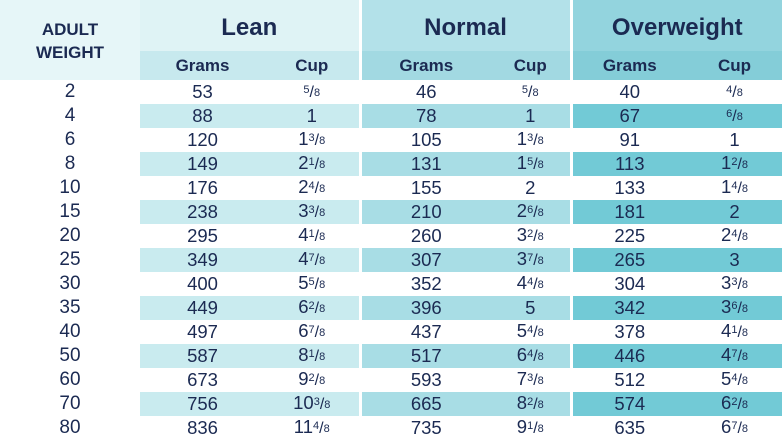 The width and height of the screenshot is (782, 440). What do you see at coordinates (303, 138) in the screenshot?
I see `lean-cup-cell-whole: 1` at bounding box center [303, 138].